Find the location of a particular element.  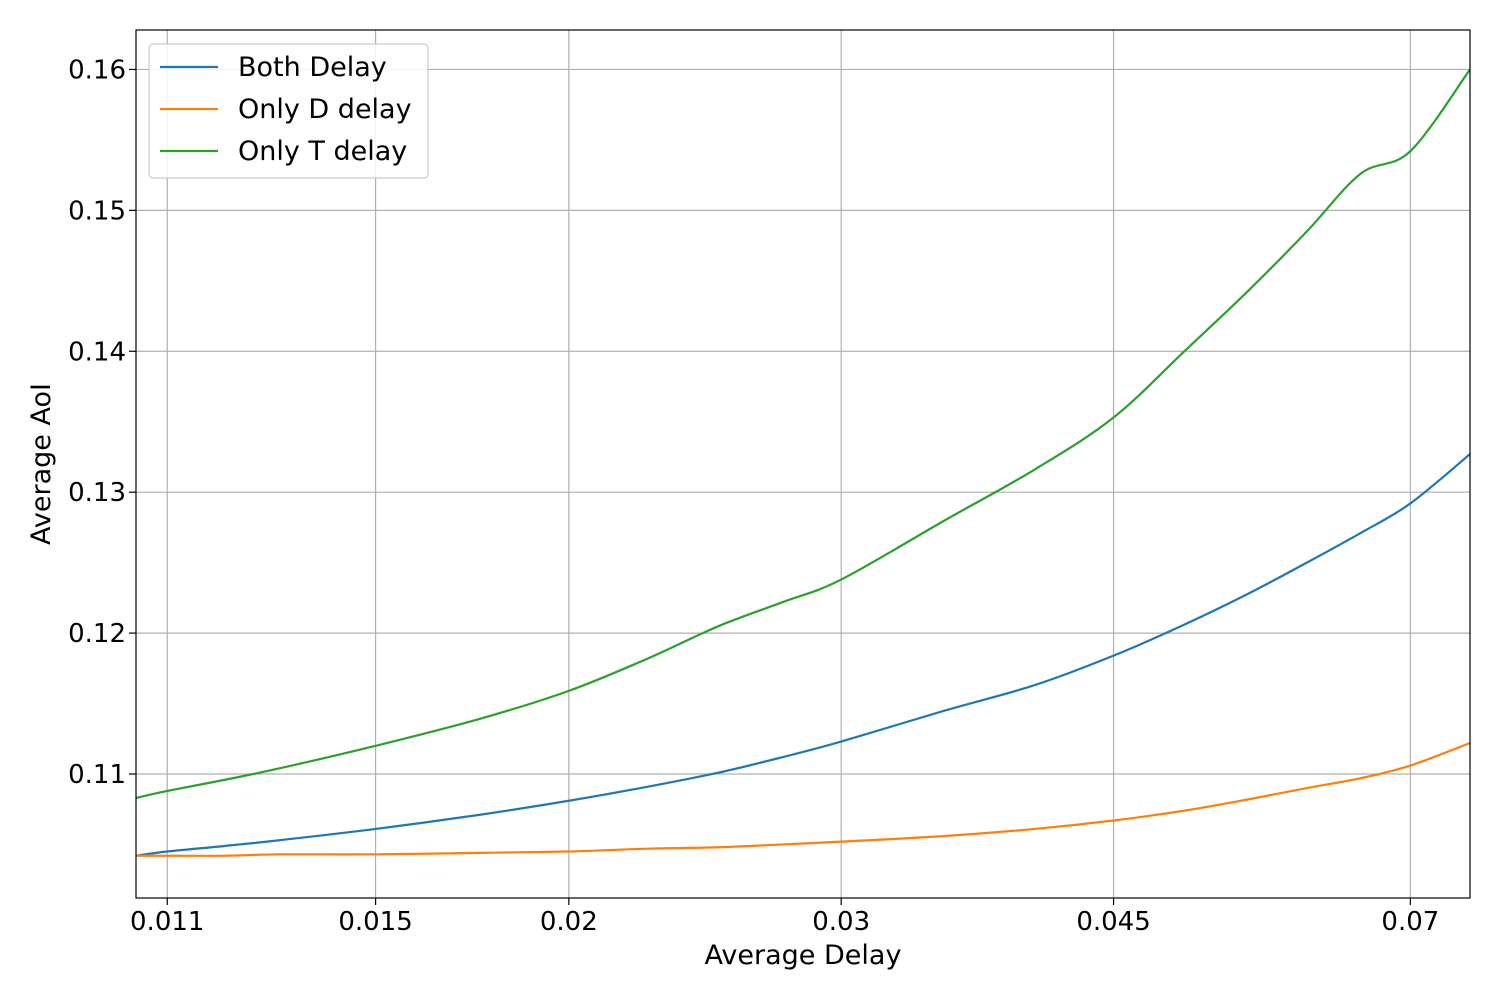

legend-label: Both Delay is located at coordinates (312, 67).